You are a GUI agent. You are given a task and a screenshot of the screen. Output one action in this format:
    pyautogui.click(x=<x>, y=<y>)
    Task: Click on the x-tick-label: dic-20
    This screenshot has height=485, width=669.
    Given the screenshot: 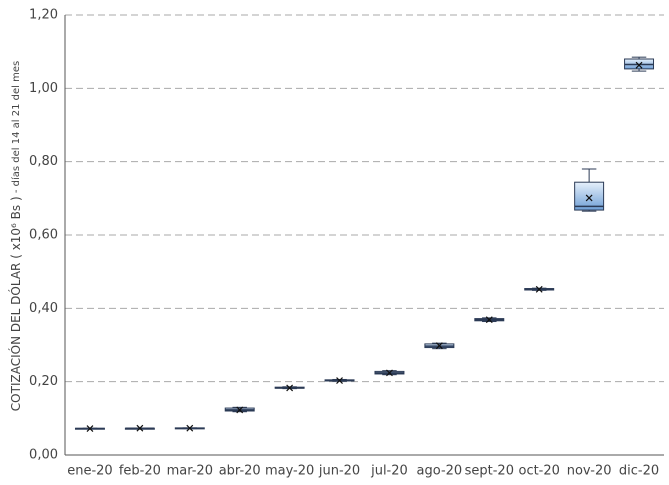 What is the action you would take?
    pyautogui.click(x=639, y=471)
    